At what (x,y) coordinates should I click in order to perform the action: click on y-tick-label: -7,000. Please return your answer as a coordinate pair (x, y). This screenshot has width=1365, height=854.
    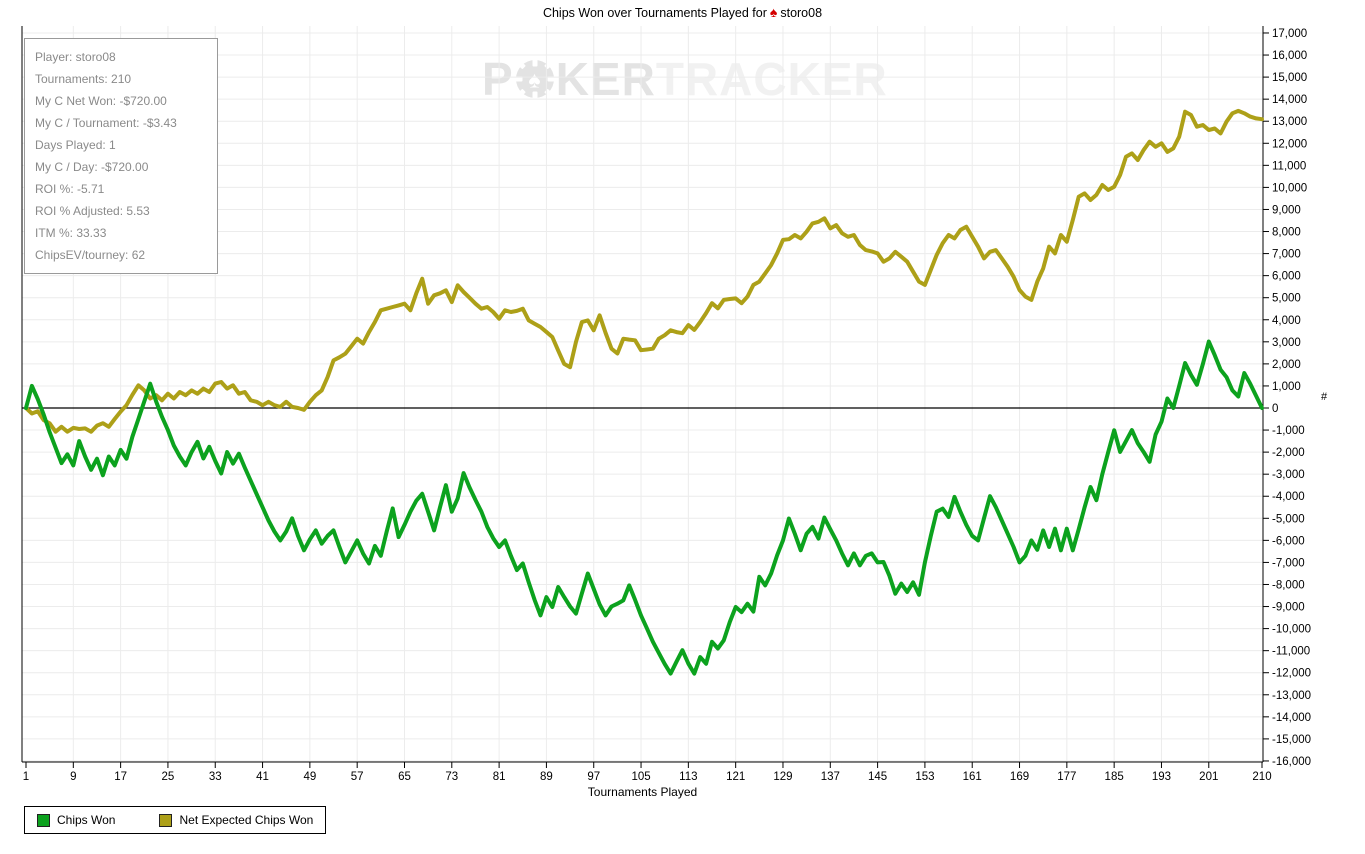
    Looking at the image, I should click on (1288, 563).